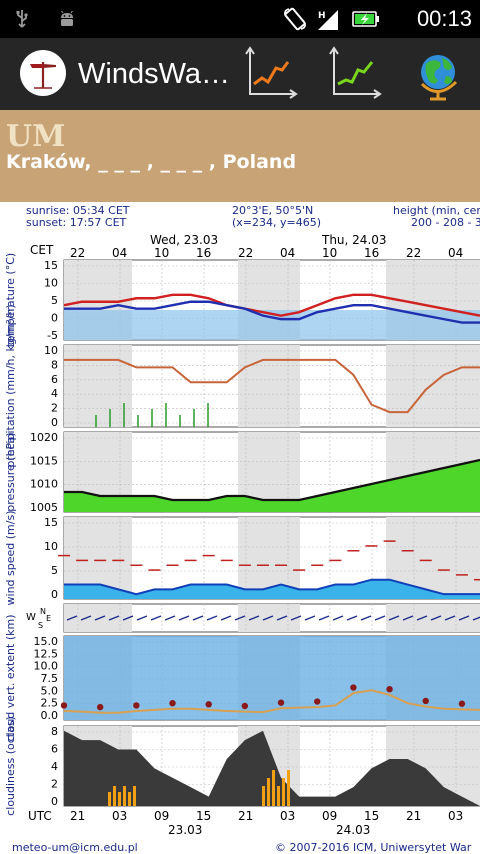 The width and height of the screenshot is (480, 854). Describe the element at coordinates (373, 847) in the screenshot. I see `copyright: © 2007-2016 ICM, Uniwersytet War` at that location.